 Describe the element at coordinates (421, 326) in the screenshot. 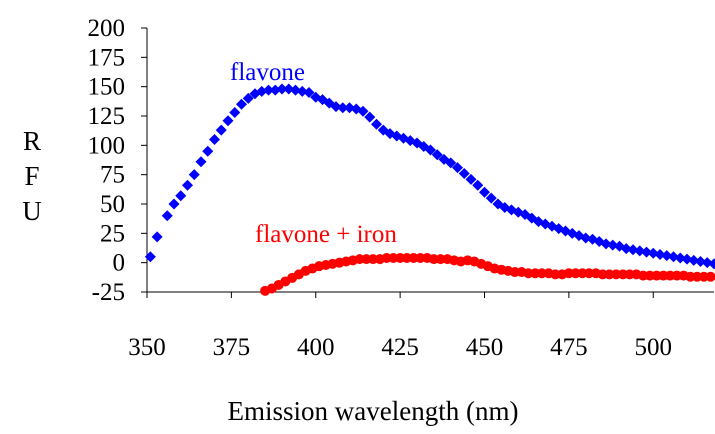

I see `x-axis: 350 375 400 425 450 475 500` at that location.